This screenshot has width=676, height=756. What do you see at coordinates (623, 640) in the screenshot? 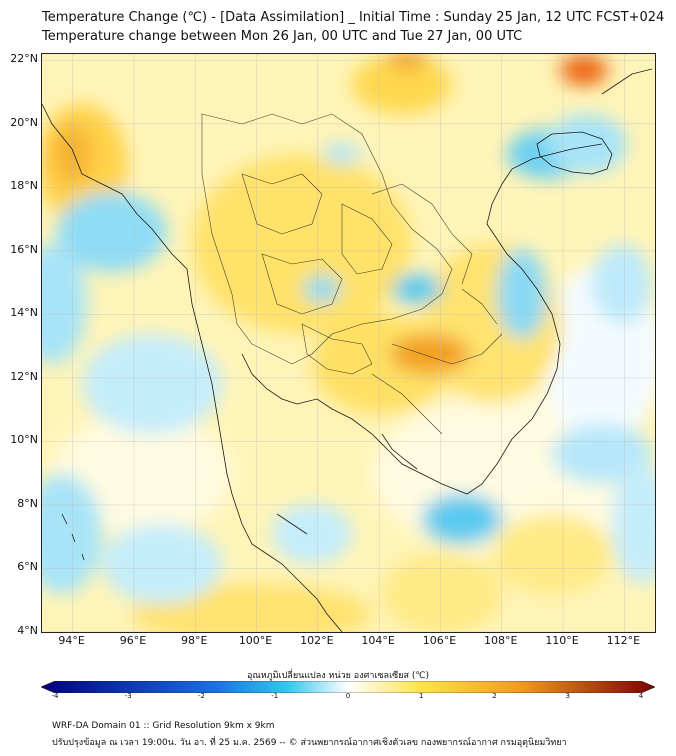
I see `longitude-label: 112°E` at bounding box center [623, 640].